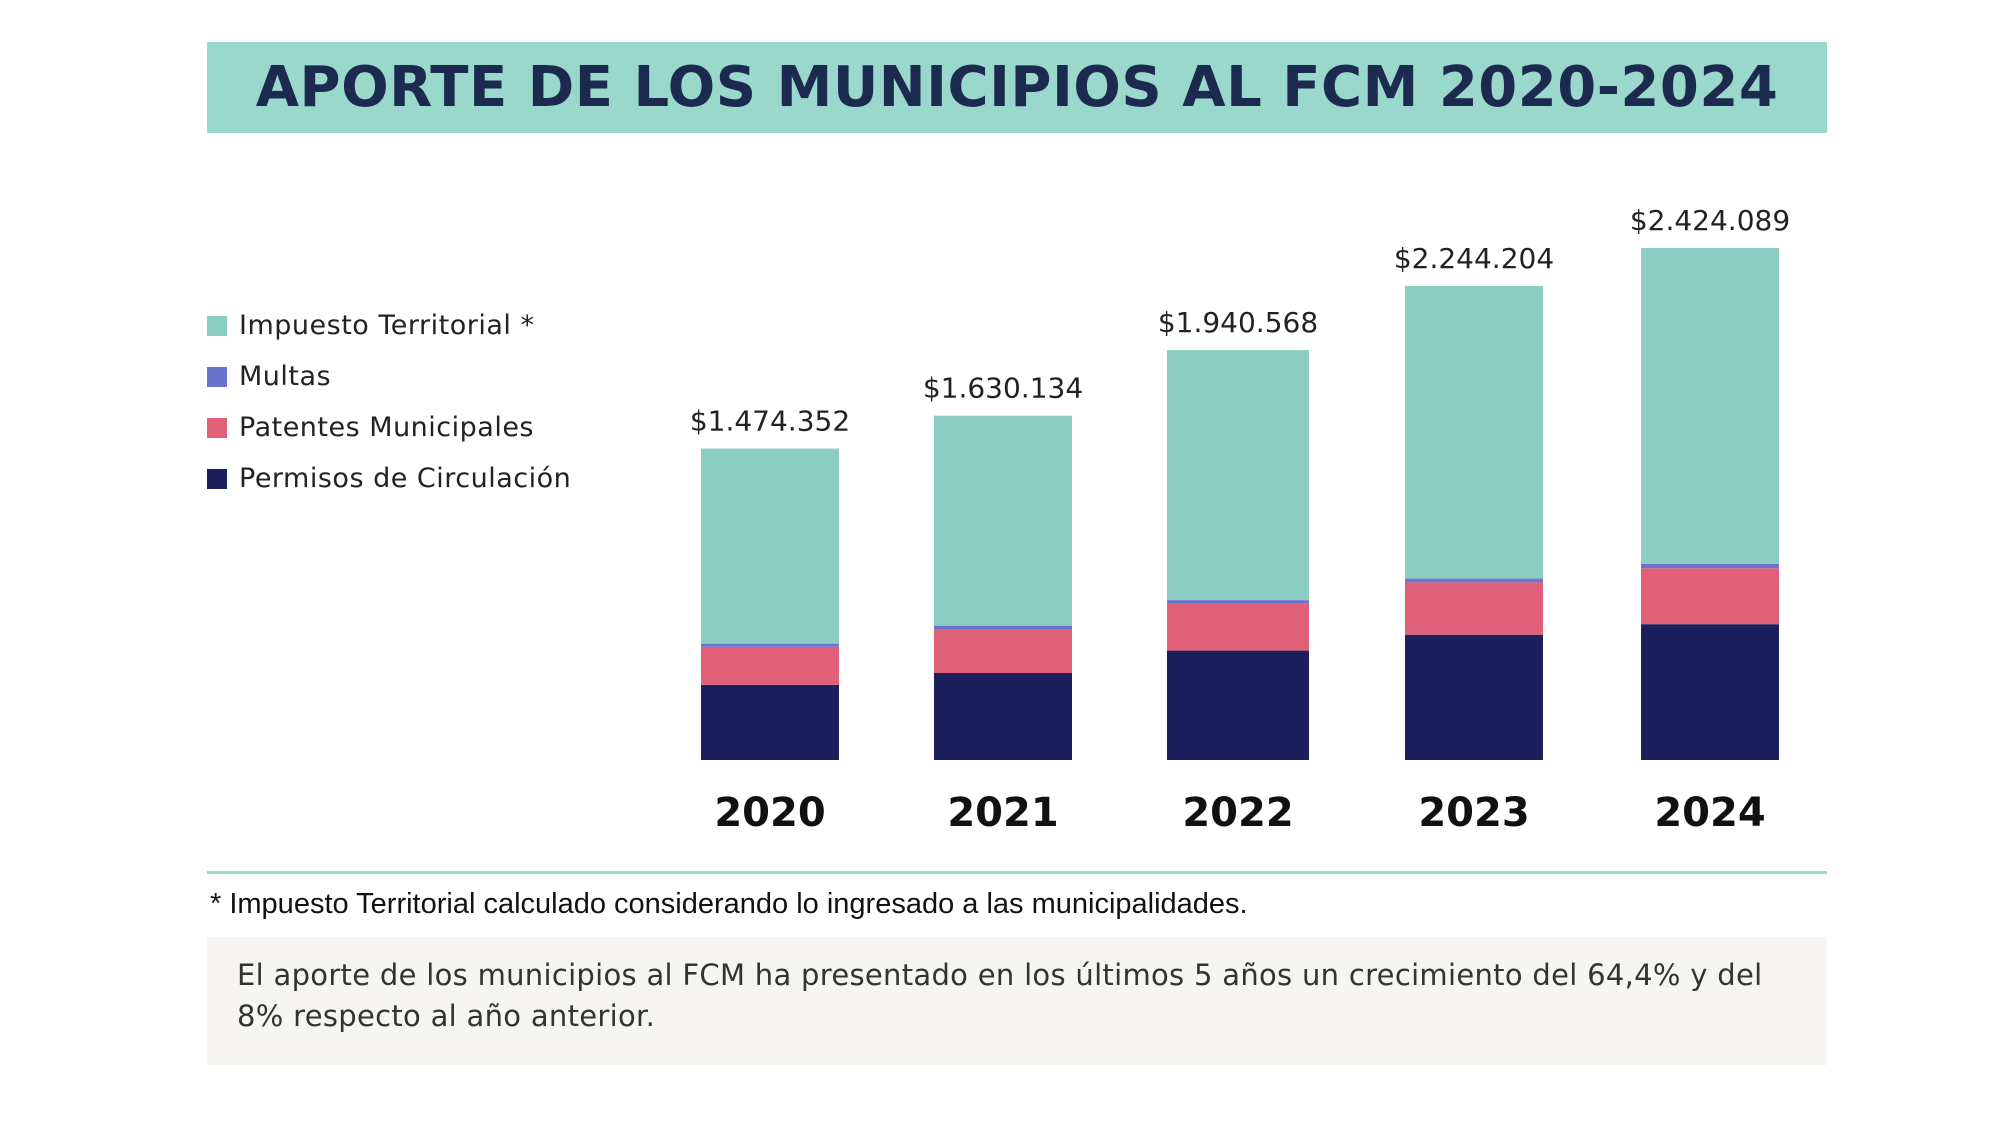 Image resolution: width=2010 pixels, height=1148 pixels. What do you see at coordinates (770, 546) in the screenshot?
I see `bar-segment-impuesto-2020` at bounding box center [770, 546].